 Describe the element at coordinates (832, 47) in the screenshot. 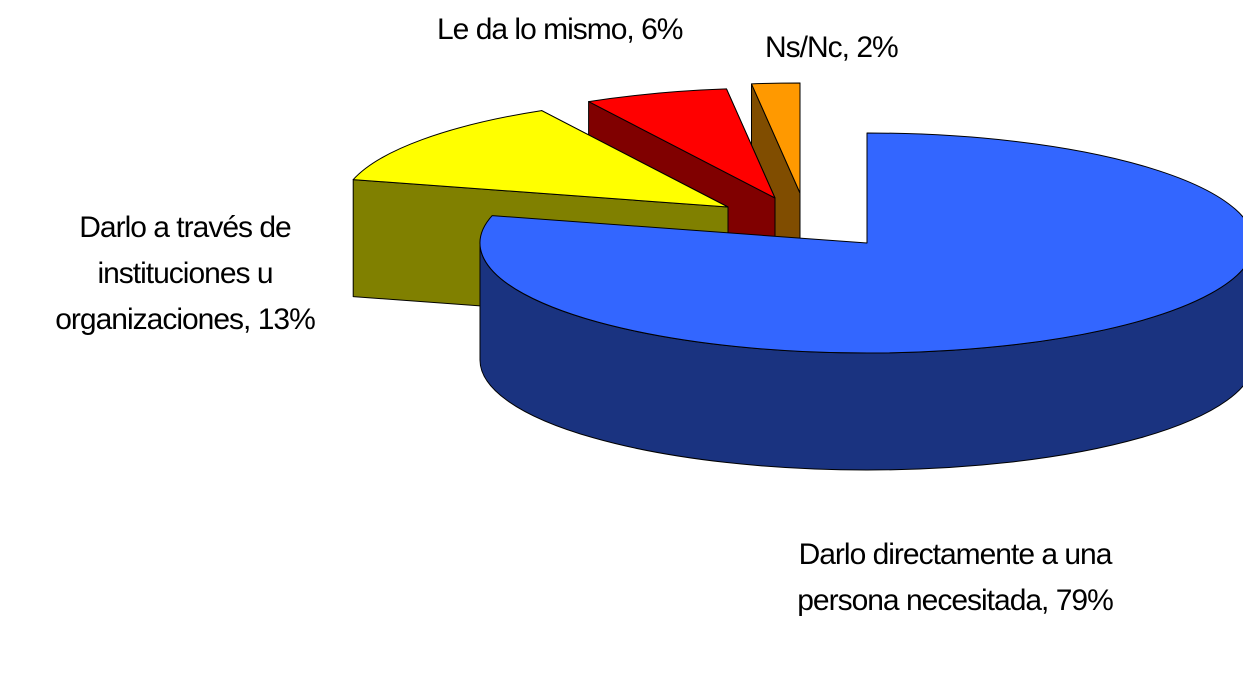

I see `slice-label: Ns/Nc, 2%` at that location.